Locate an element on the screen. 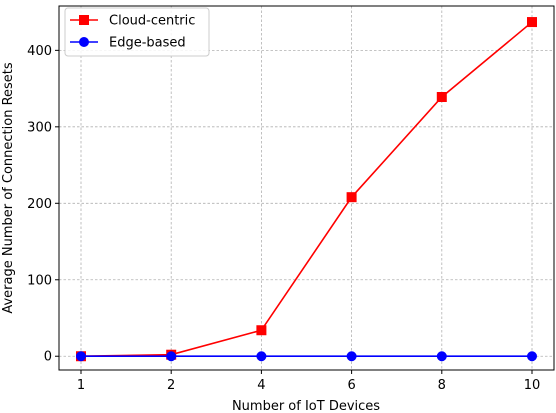 The width and height of the screenshot is (556, 413). x-axis-ticks: 1 2 4 6 8 10 is located at coordinates (308, 381).